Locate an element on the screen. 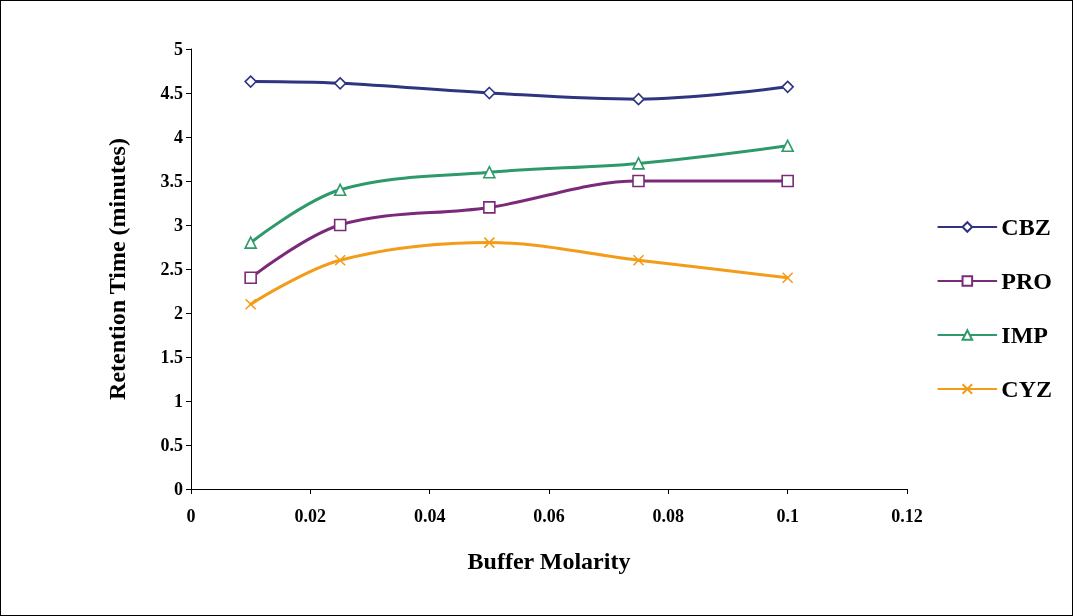  x-tick-label: 0.12 is located at coordinates (907, 516).